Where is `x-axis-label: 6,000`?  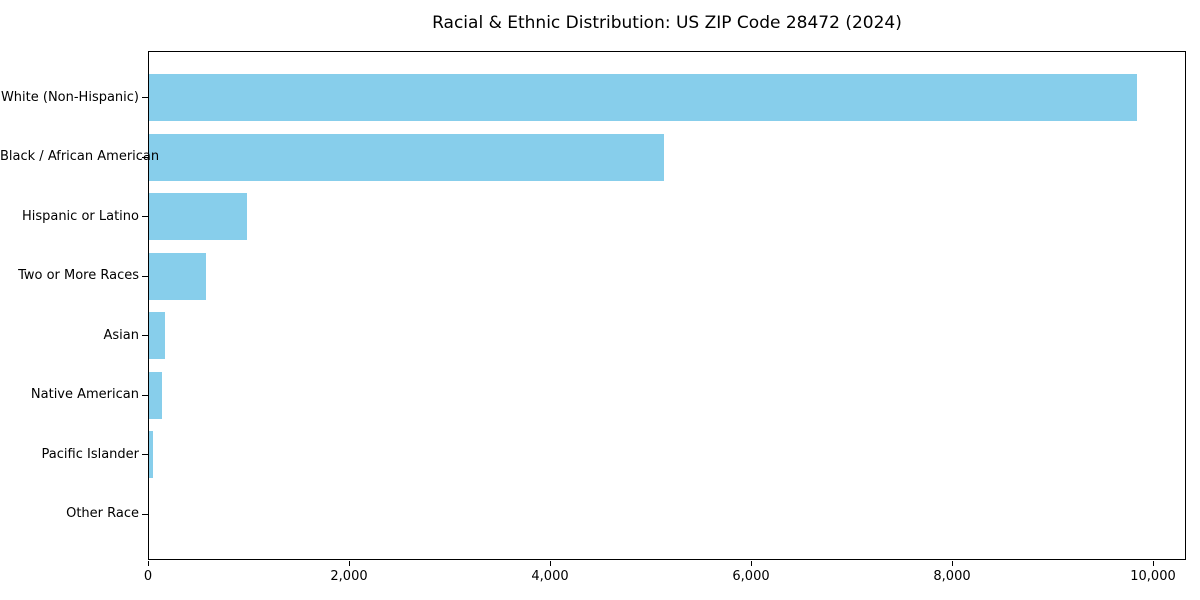
x-axis-label: 6,000 is located at coordinates (751, 576).